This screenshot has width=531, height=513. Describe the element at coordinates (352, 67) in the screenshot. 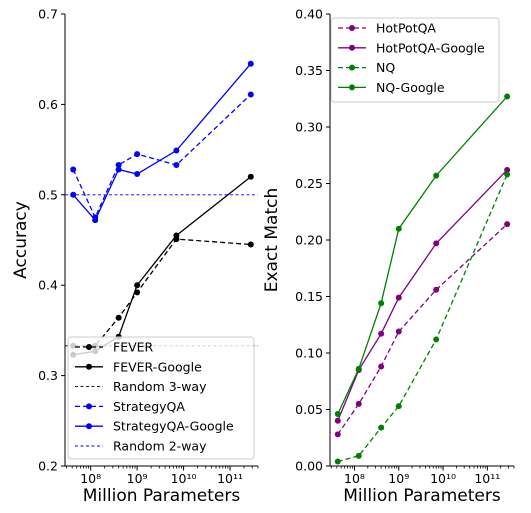

I see `legend-nq-marker` at that location.